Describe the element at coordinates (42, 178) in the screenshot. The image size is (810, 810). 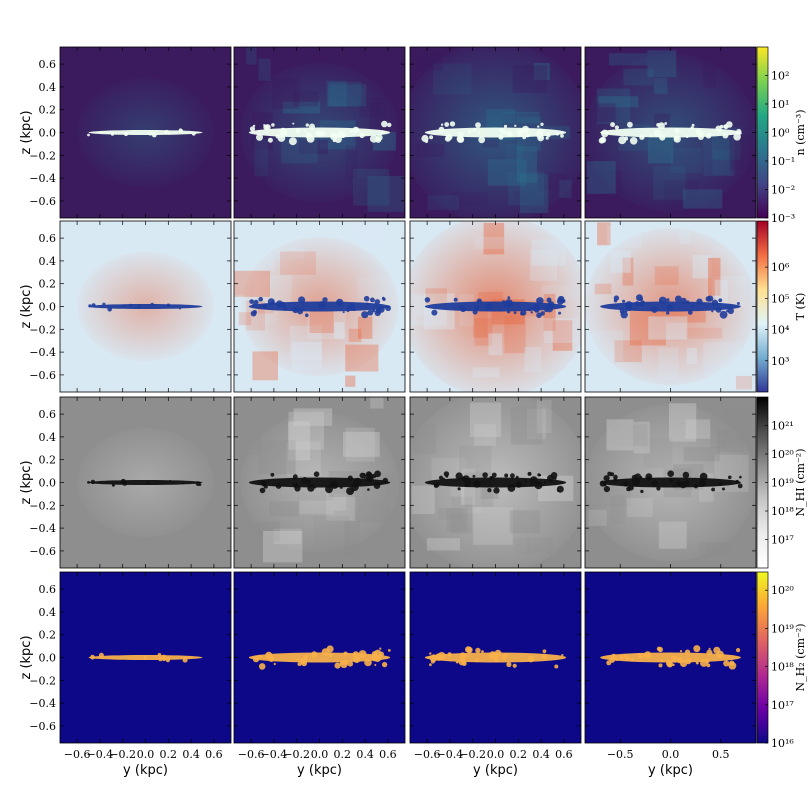
I see `y-tick-label: −0.4` at that location.